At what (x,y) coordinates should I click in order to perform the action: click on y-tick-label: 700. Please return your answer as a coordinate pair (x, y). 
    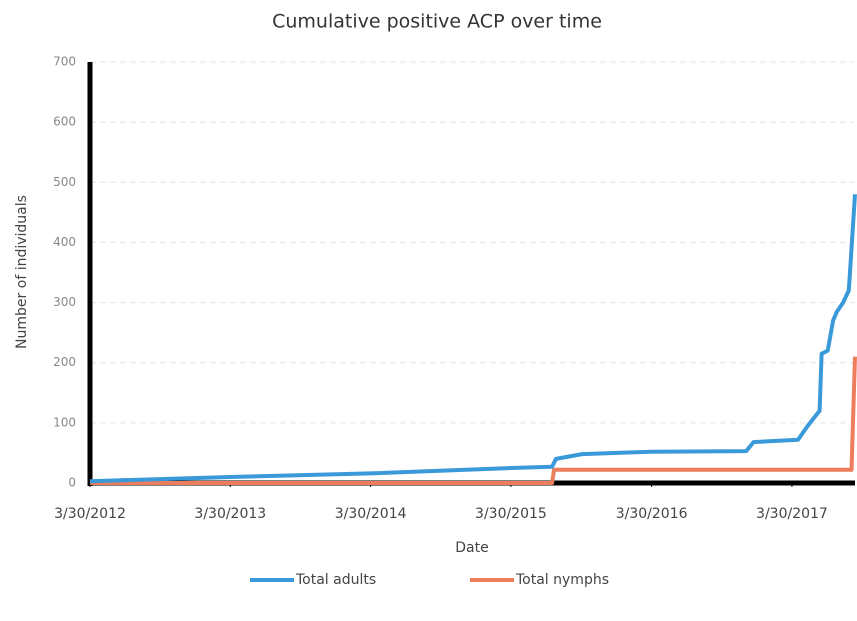
    Looking at the image, I should click on (64, 62).